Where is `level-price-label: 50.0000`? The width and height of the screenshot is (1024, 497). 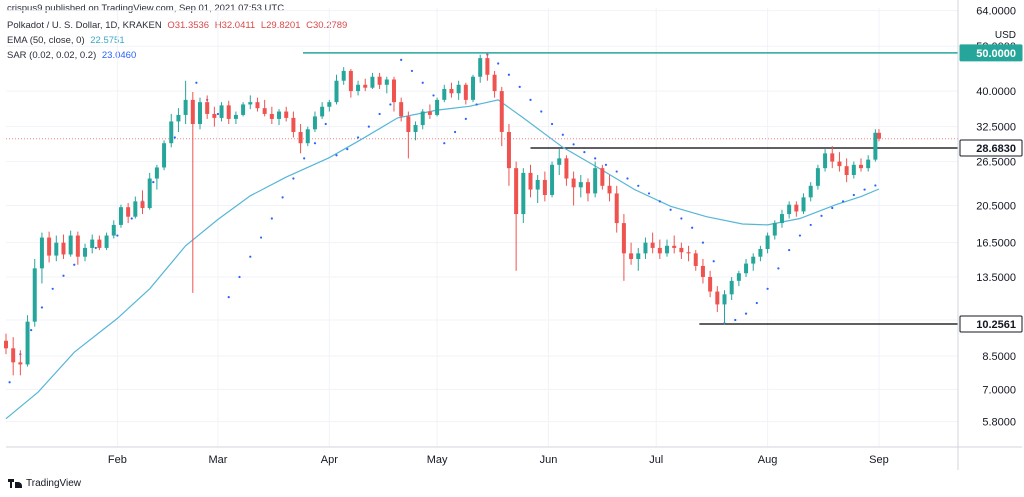 level-price-label: 50.0000 is located at coordinates (996, 54).